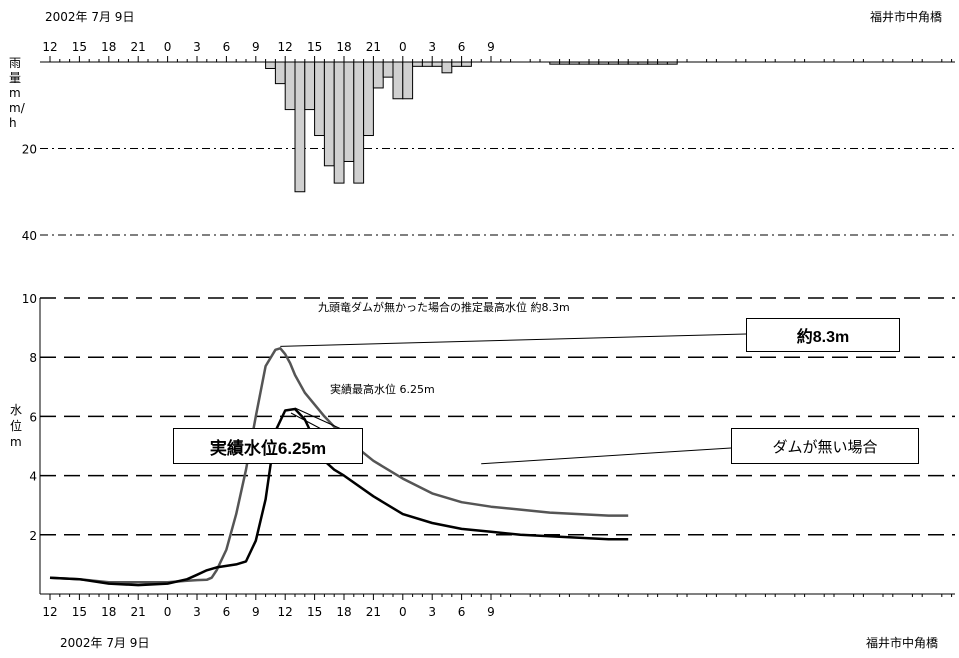 The width and height of the screenshot is (959, 658). What do you see at coordinates (606, 456) in the screenshot?
I see `no-dam-legend-leader` at bounding box center [606, 456].